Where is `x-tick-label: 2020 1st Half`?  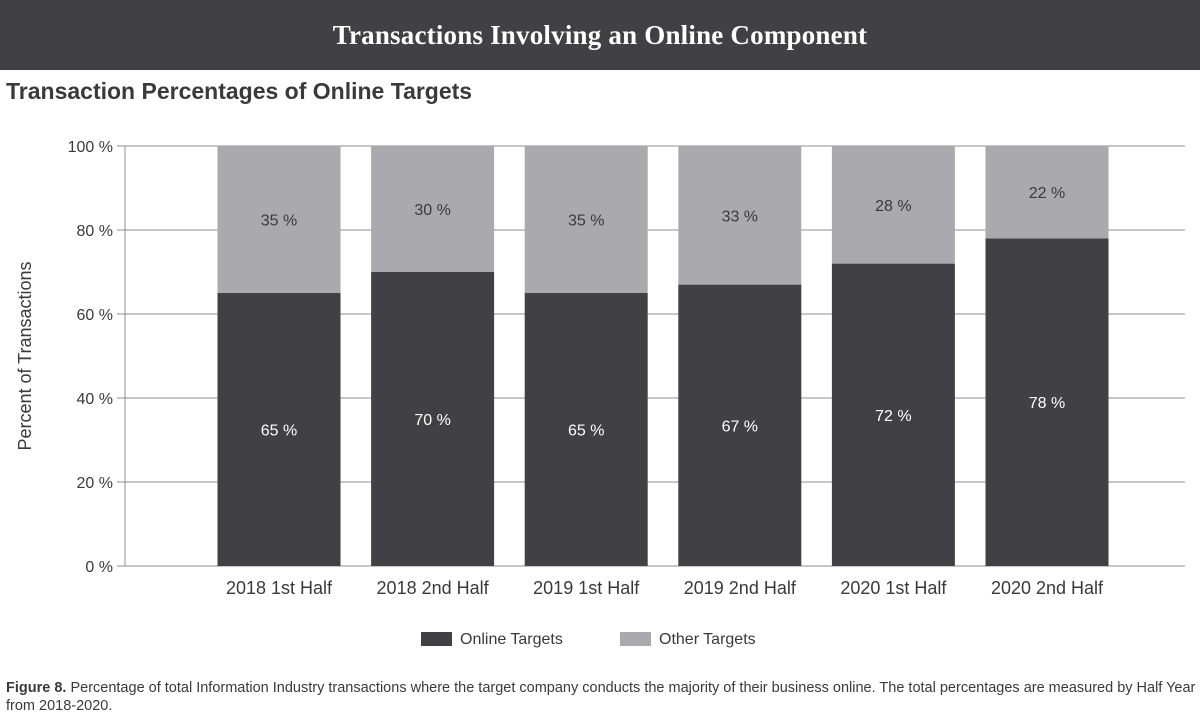
x-tick-label: 2020 1st Half is located at coordinates (893, 588).